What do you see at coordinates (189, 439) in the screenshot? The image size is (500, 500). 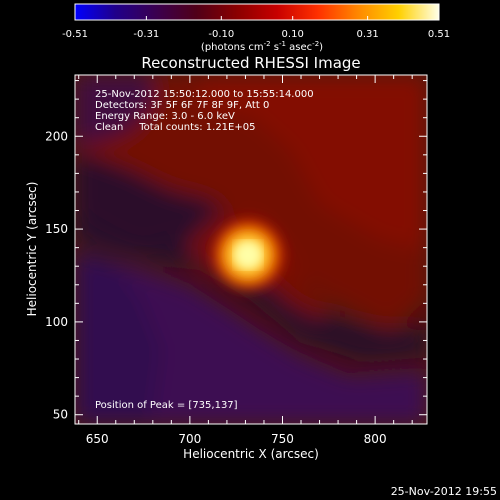 I see `x-tick-label: 700` at bounding box center [189, 439].